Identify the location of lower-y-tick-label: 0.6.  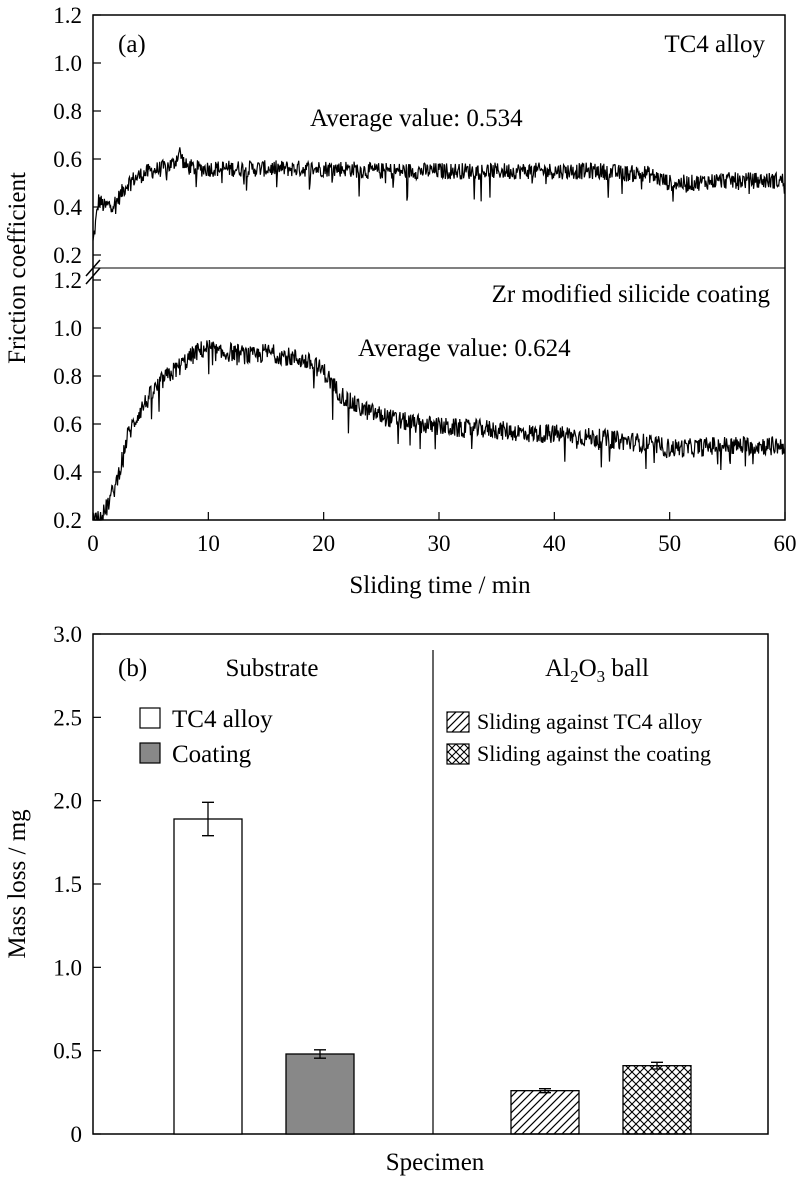
(67, 424).